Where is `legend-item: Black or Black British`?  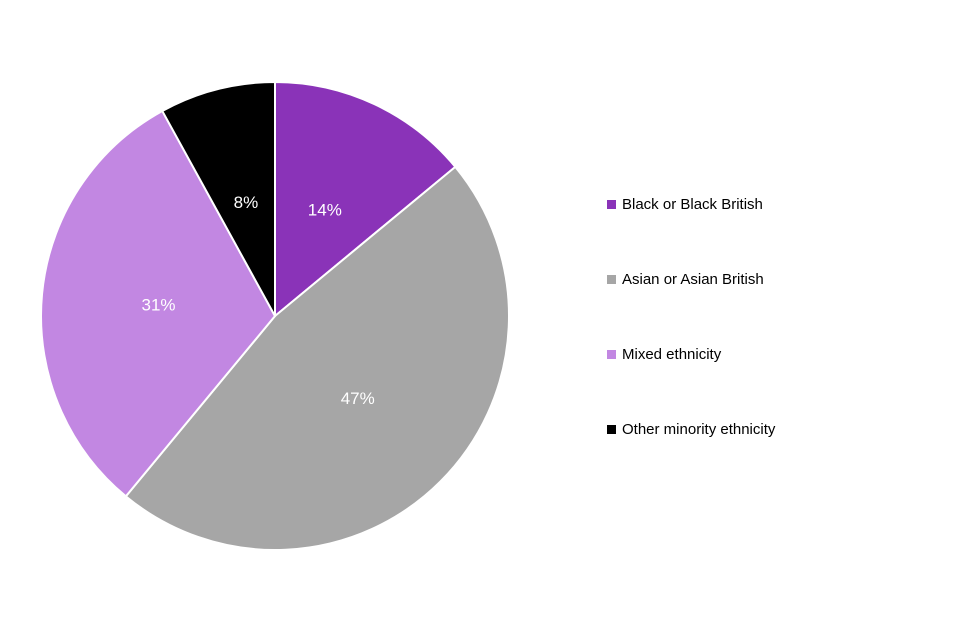 legend-item: Black or Black British is located at coordinates (691, 204).